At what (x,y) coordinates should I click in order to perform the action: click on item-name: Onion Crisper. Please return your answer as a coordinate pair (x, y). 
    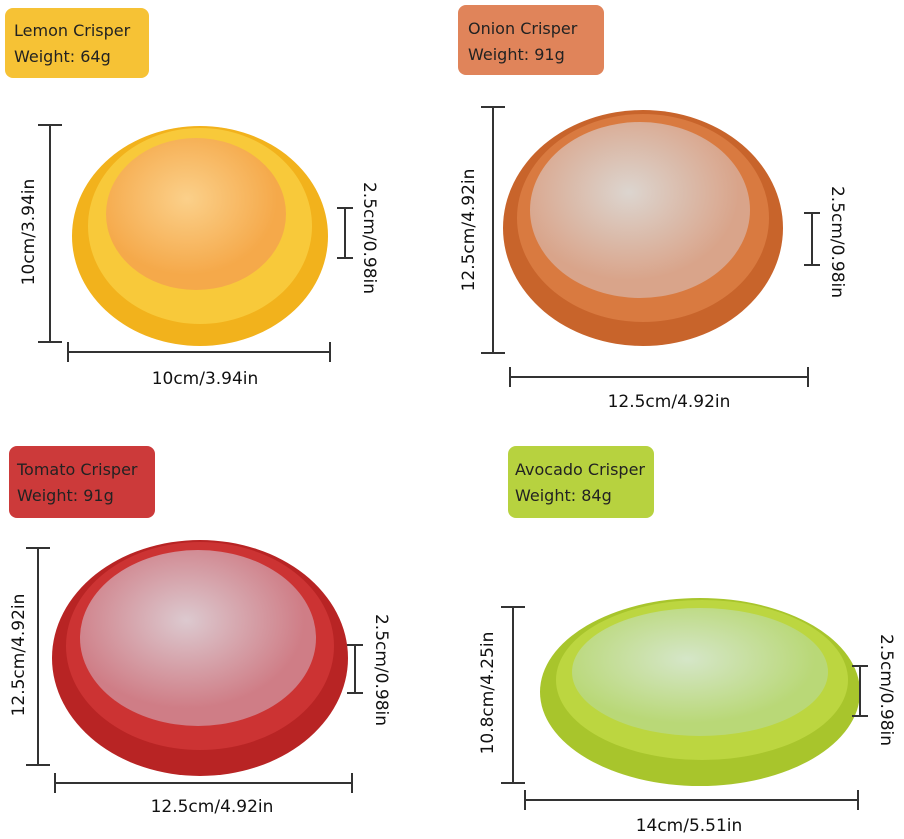
    Looking at the image, I should click on (523, 28).